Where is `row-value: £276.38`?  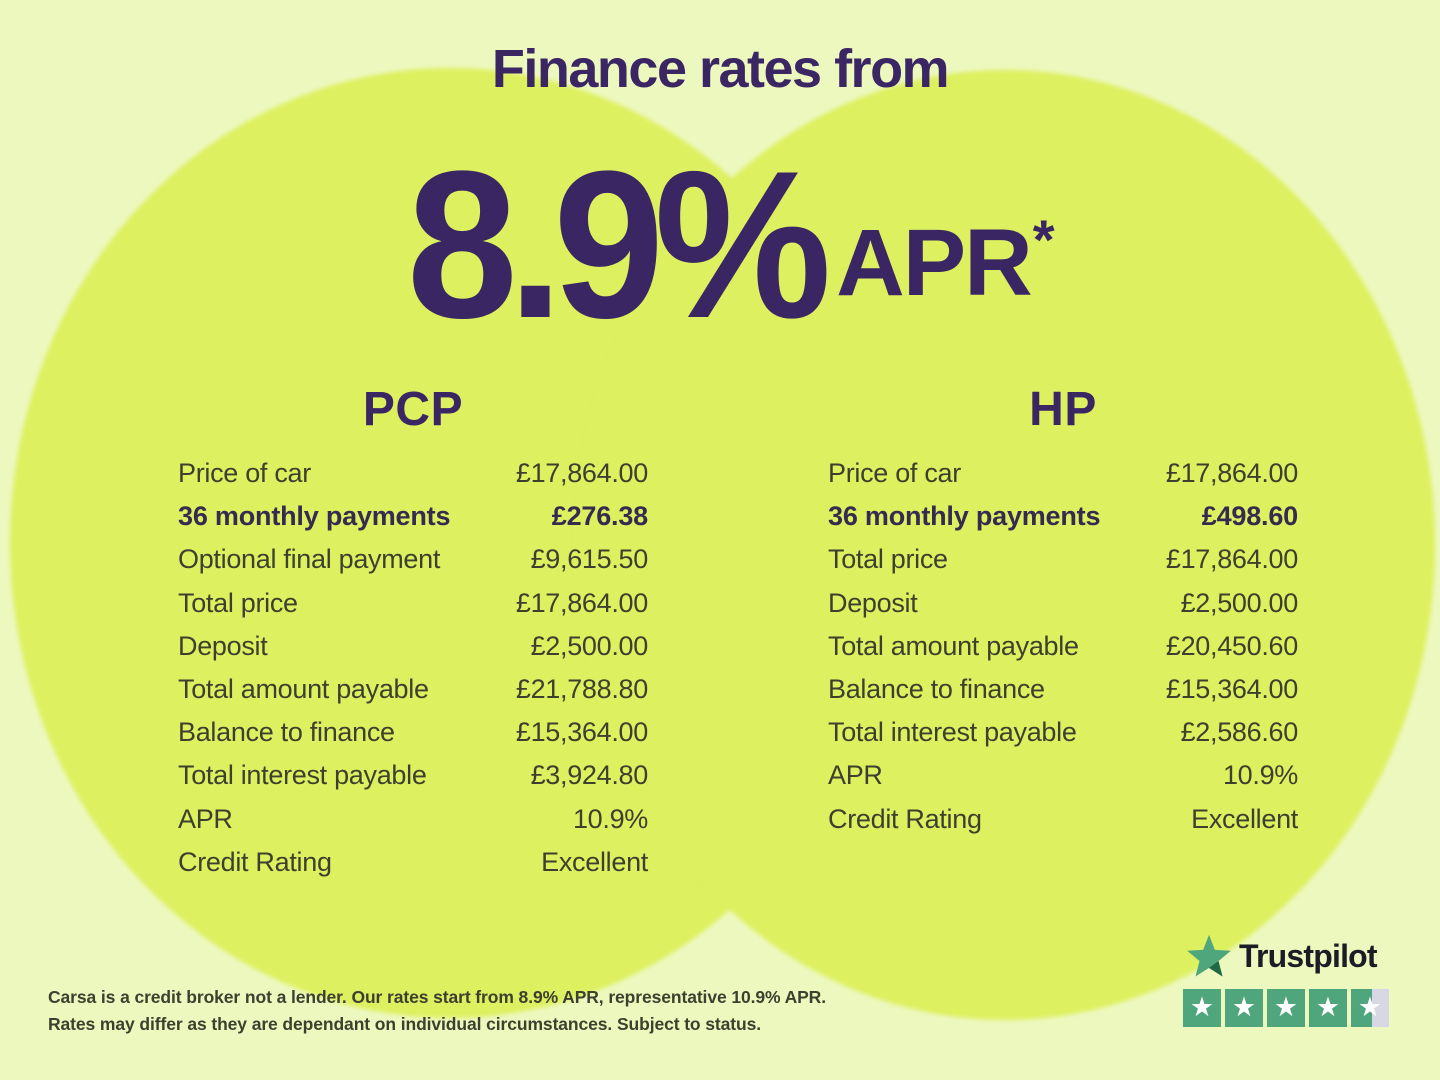 row-value: £276.38 is located at coordinates (599, 516).